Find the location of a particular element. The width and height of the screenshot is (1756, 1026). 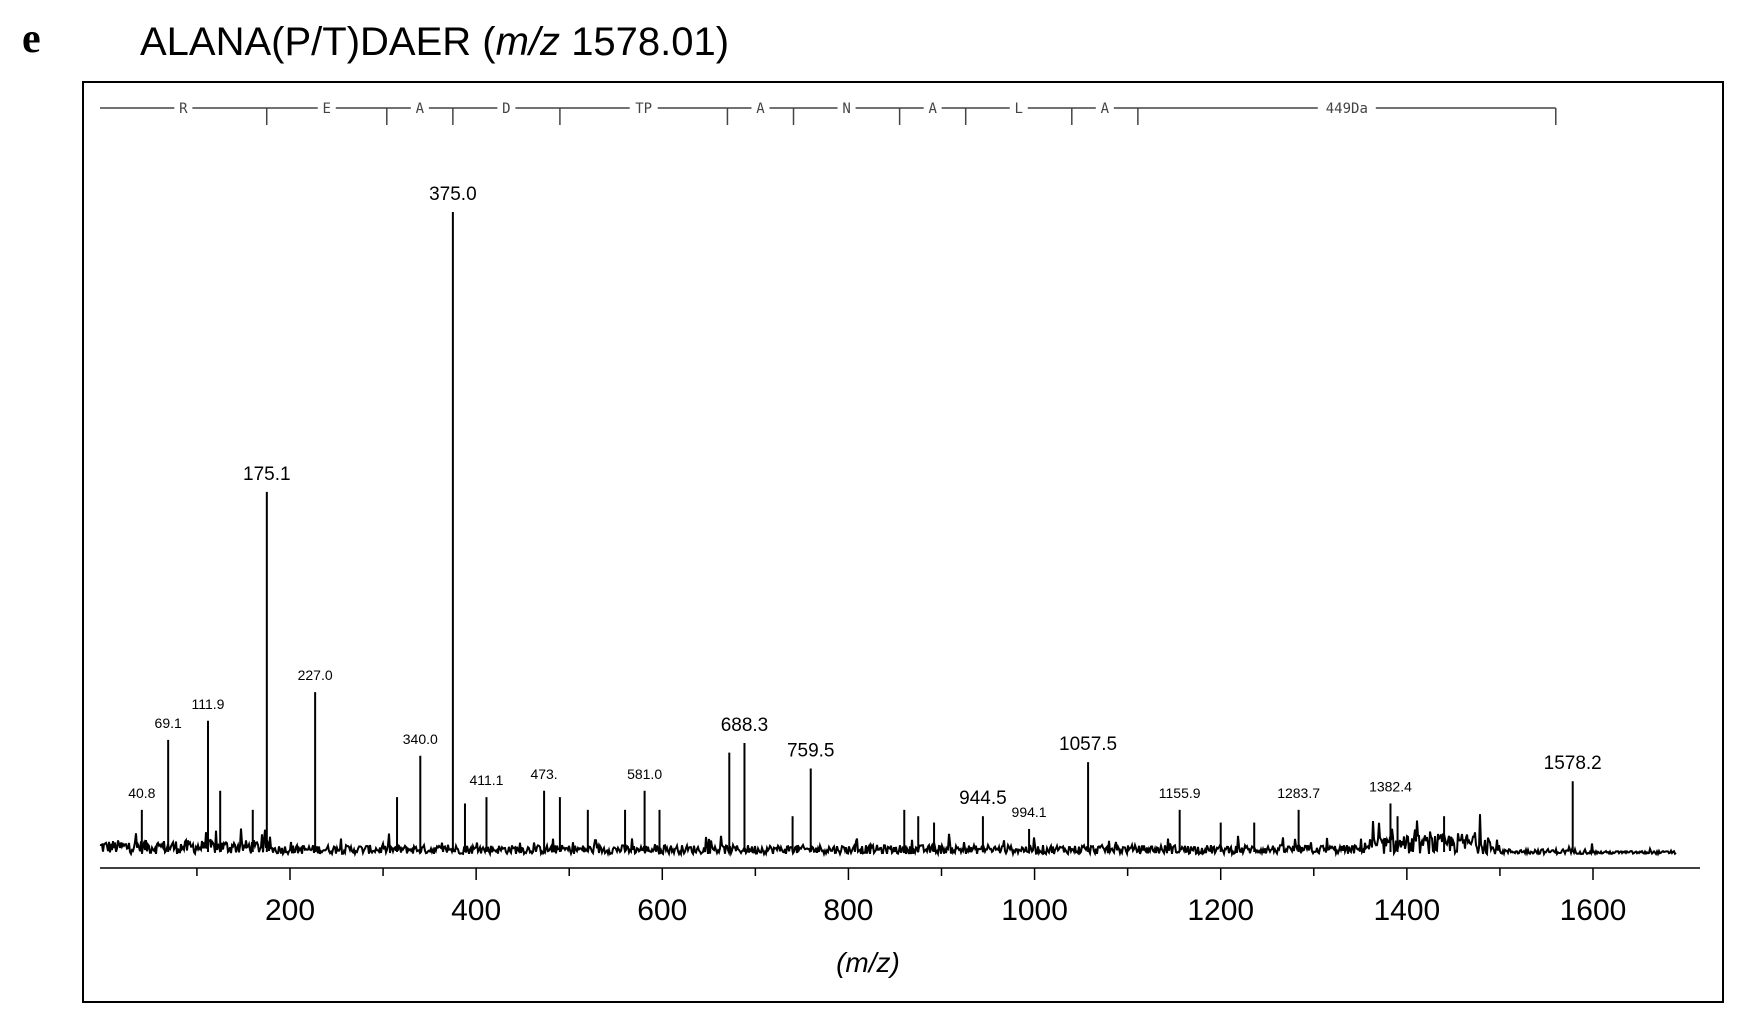

panel-letter: e is located at coordinates (31, 39).